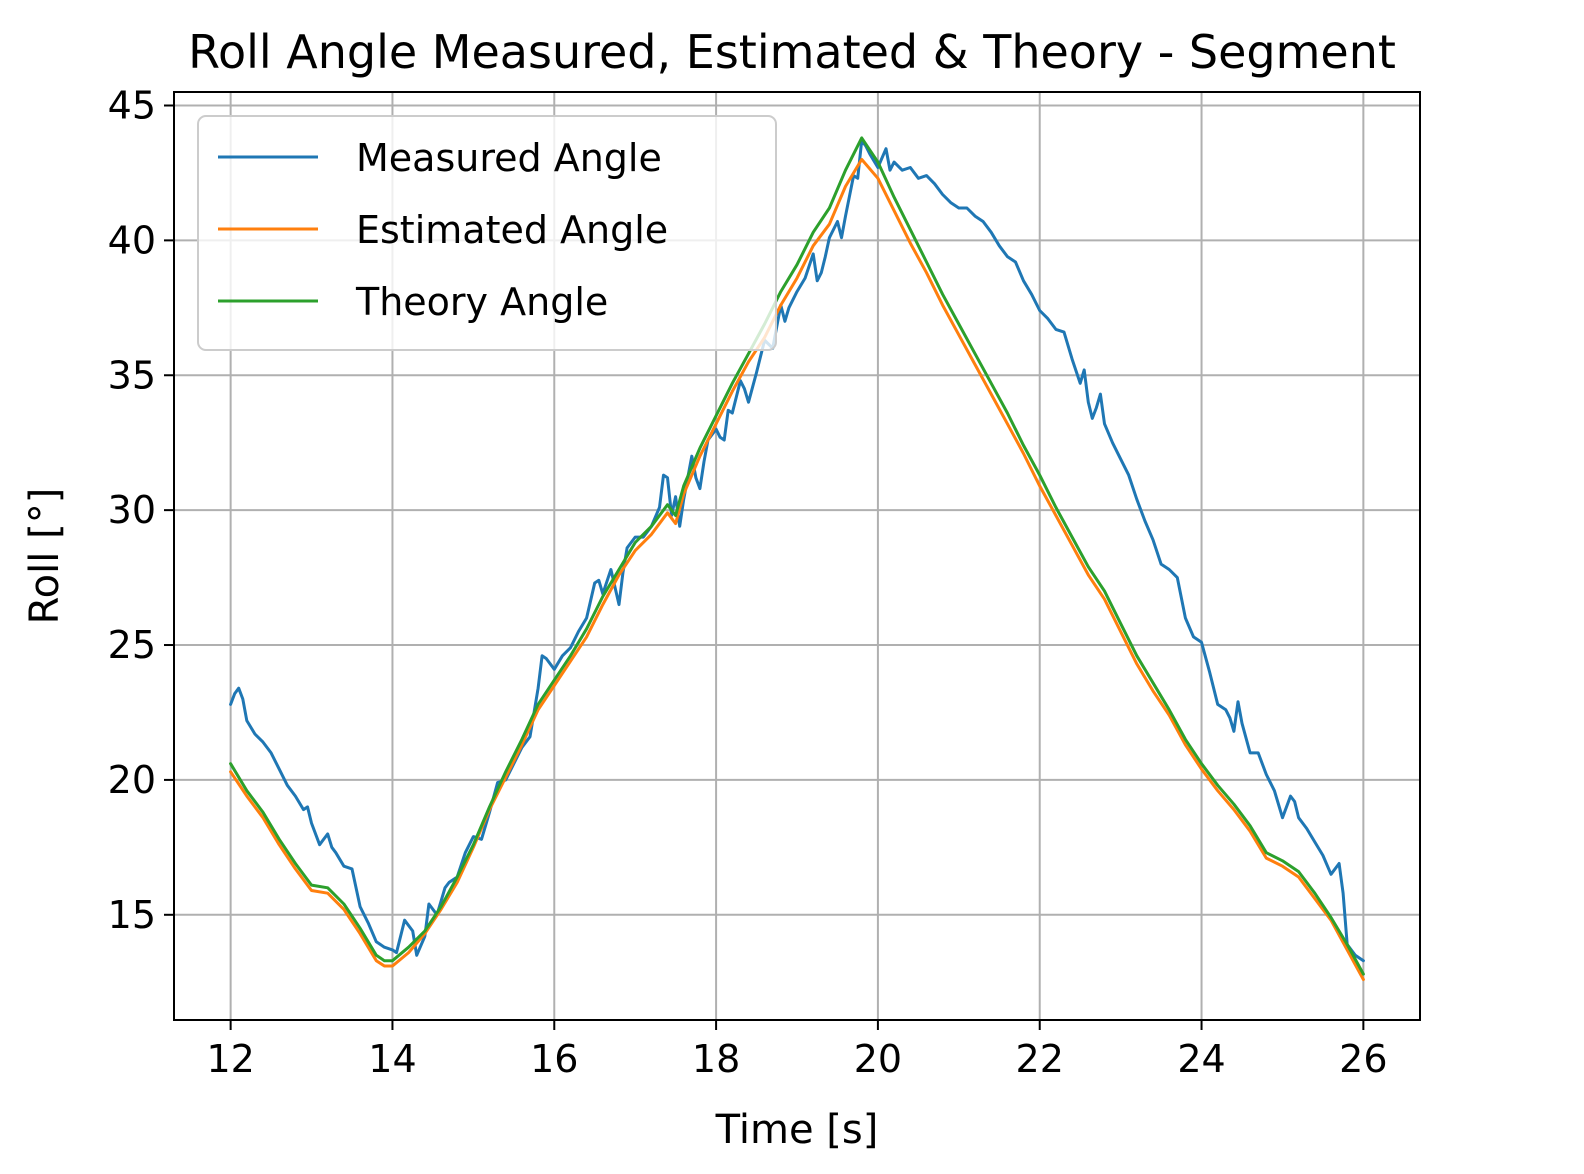  What do you see at coordinates (132, 780) in the screenshot?
I see `y-tick-label: 20` at bounding box center [132, 780].